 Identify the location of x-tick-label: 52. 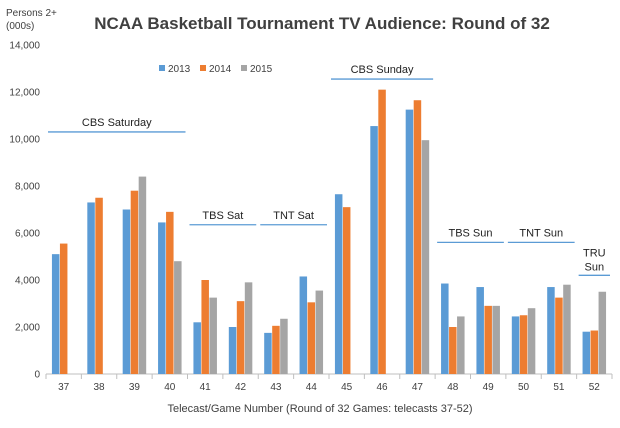
(595, 387).